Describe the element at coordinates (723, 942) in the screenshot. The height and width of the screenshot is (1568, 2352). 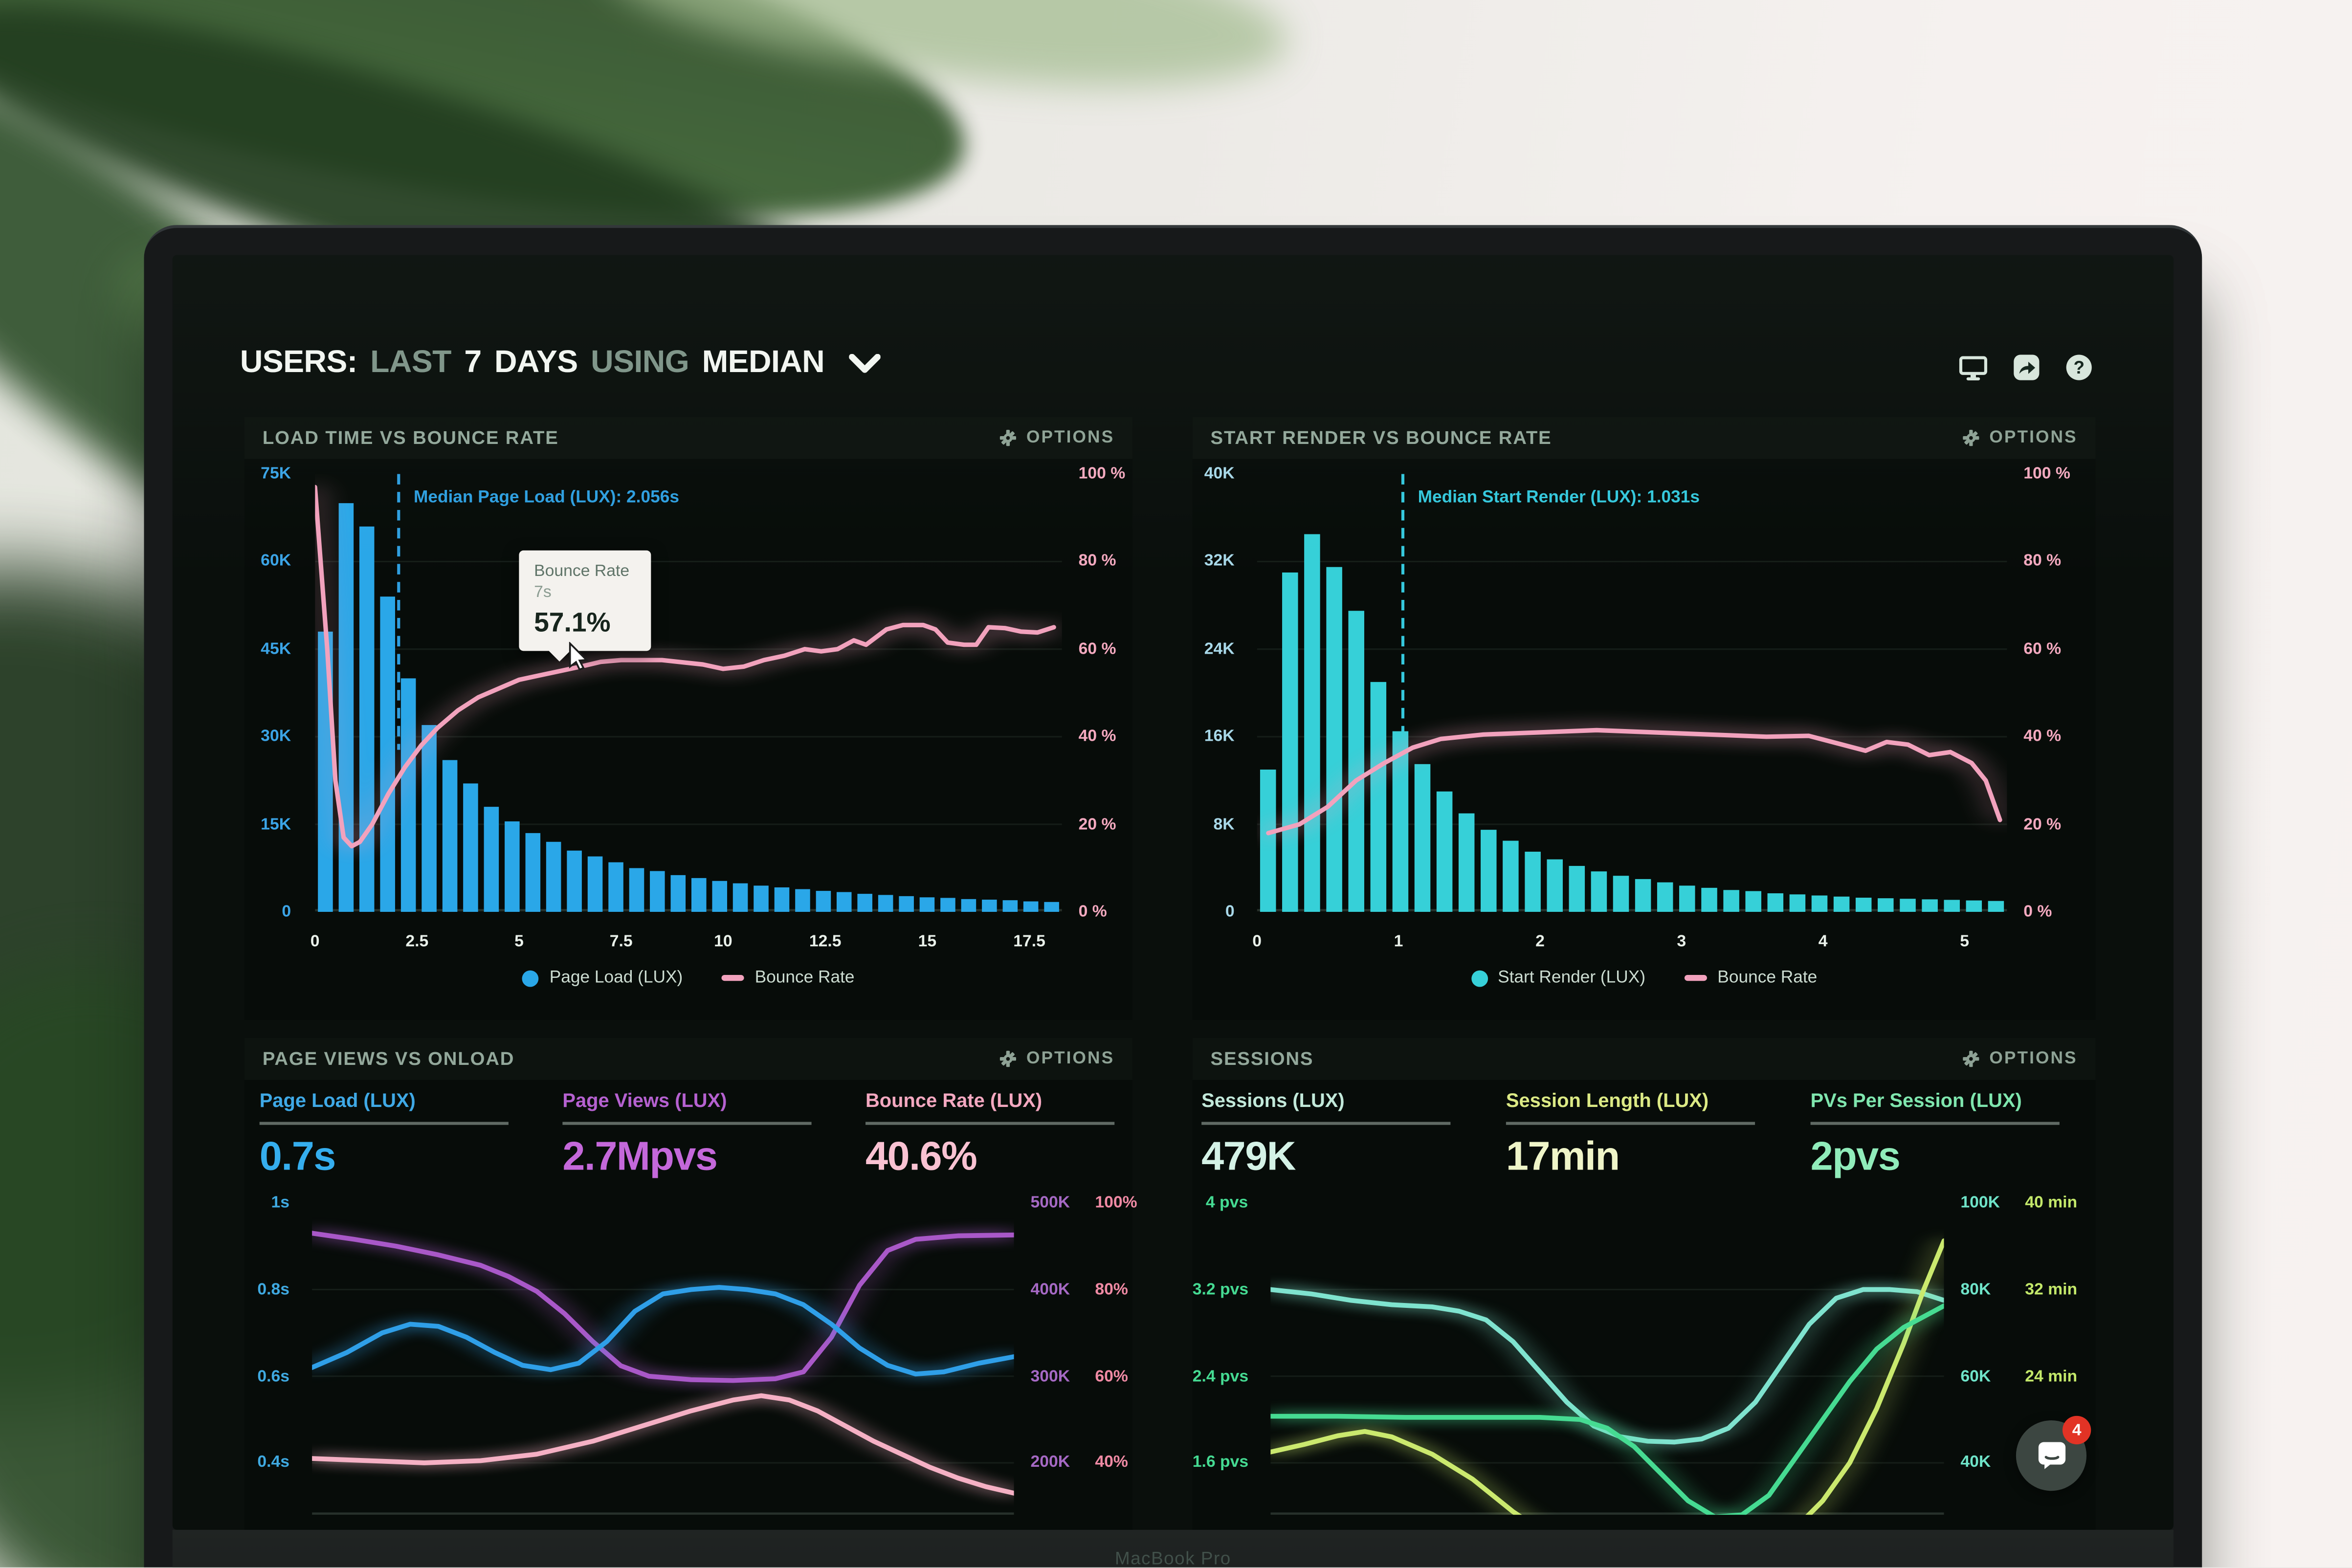
I see `x-axis-tick-label: 10` at that location.